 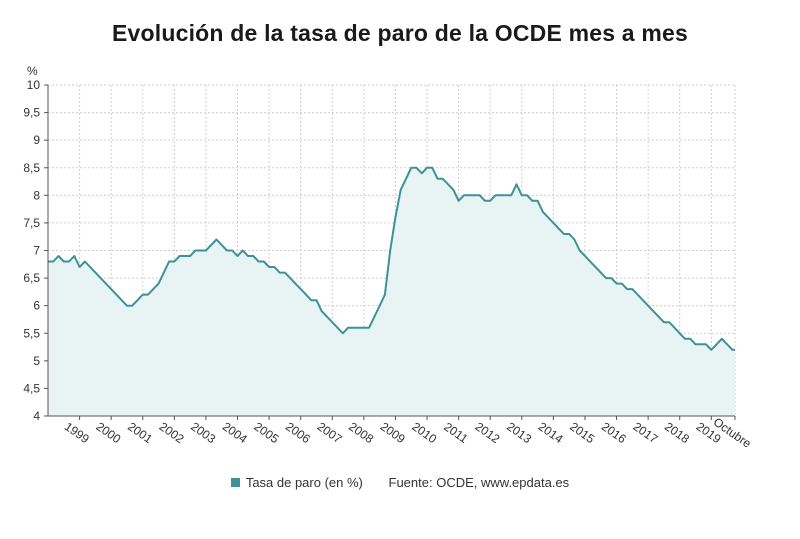 I want to click on y-tick-label: 7,5, so click(x=31, y=223).